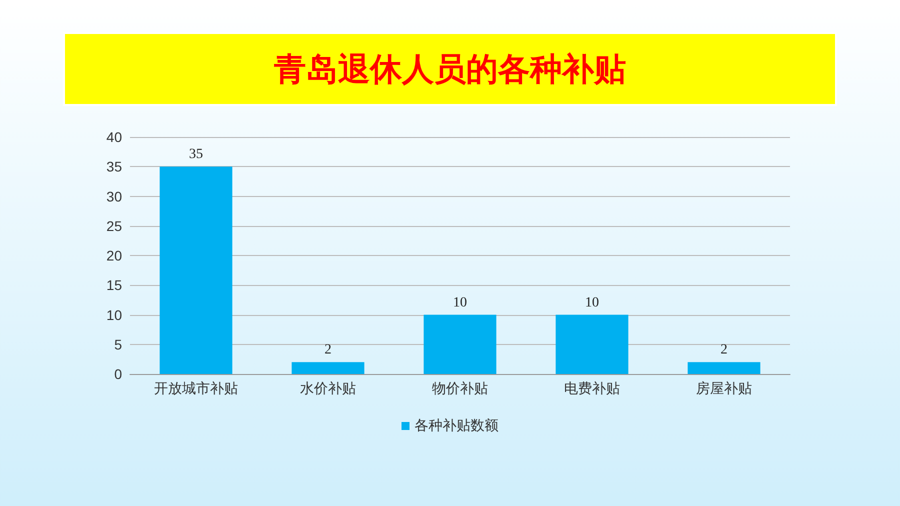  Describe the element at coordinates (118, 344) in the screenshot. I see `y-tick-label: 5` at that location.